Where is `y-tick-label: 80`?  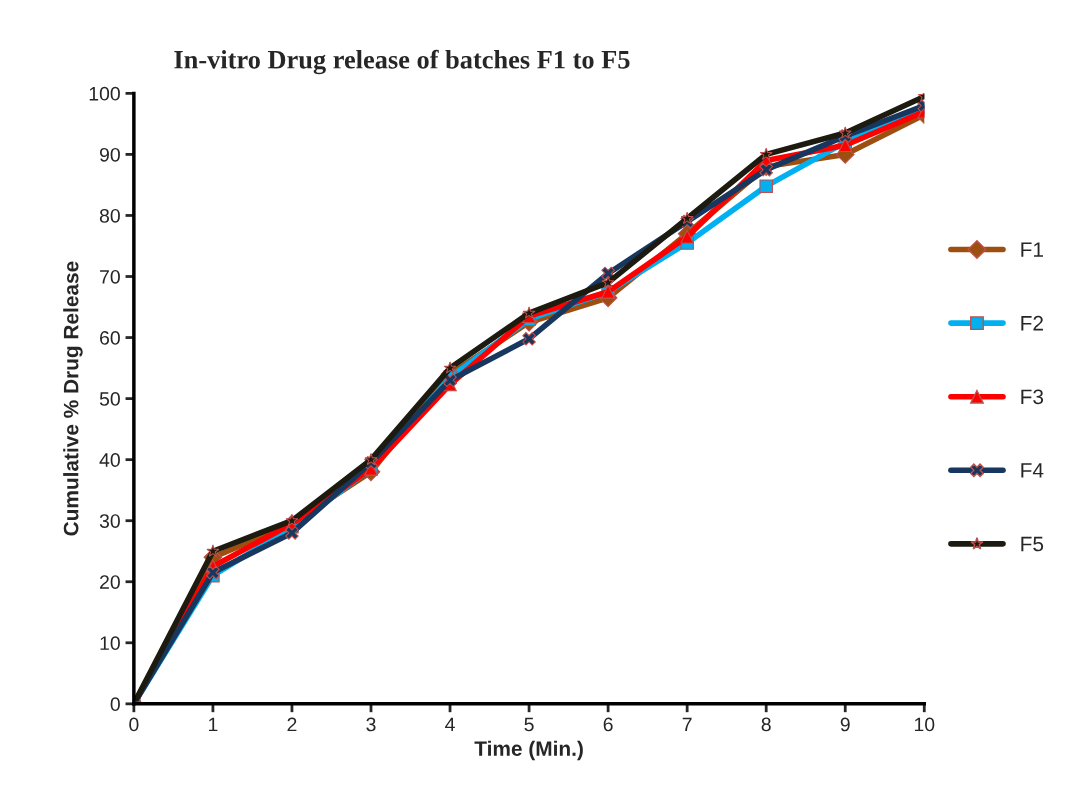
y-tick-label: 80 is located at coordinates (109, 215).